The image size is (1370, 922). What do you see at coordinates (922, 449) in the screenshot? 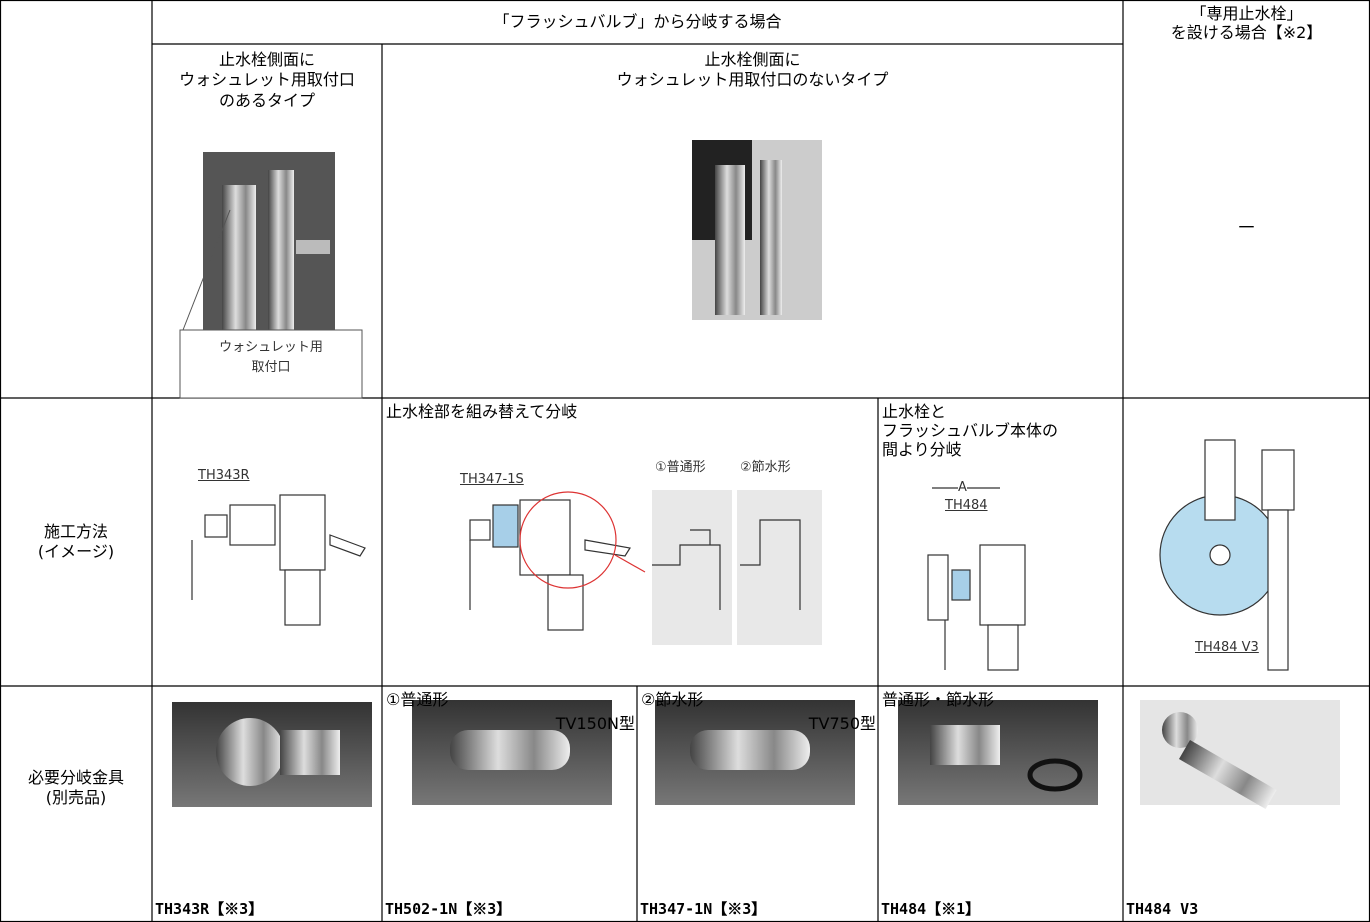
I see `method-text: 間より分岐` at bounding box center [922, 449].